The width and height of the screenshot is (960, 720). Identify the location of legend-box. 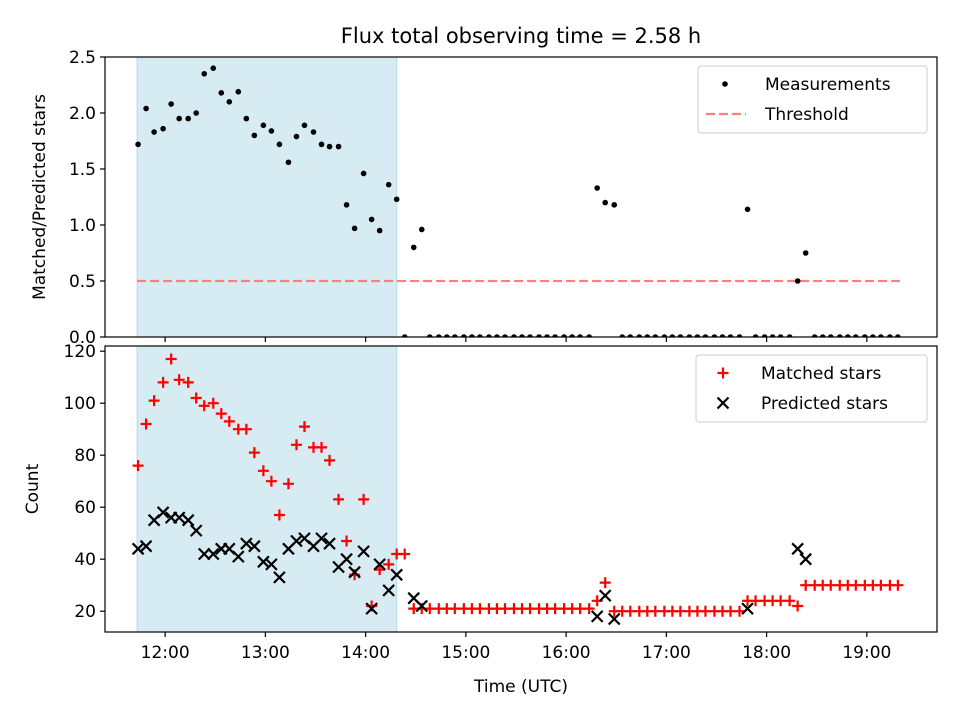
(812, 99).